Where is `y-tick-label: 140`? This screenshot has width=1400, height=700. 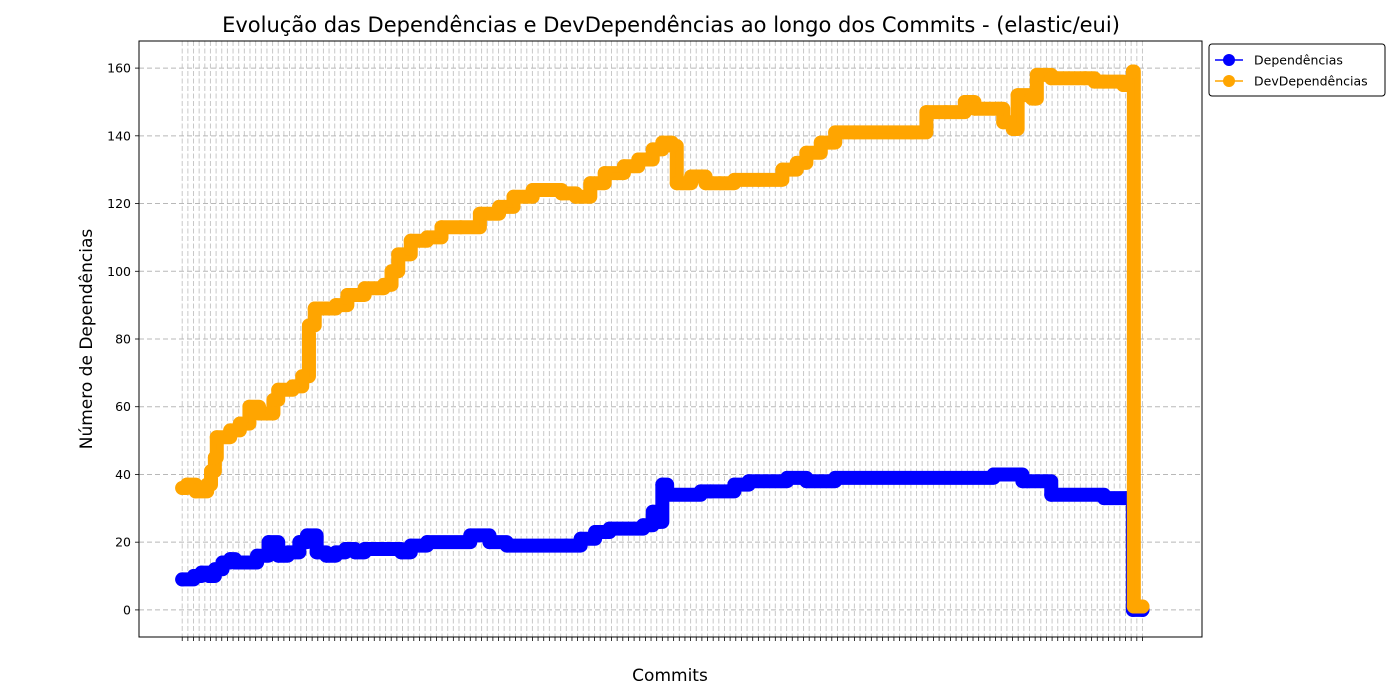 y-tick-label: 140 is located at coordinates (119, 135).